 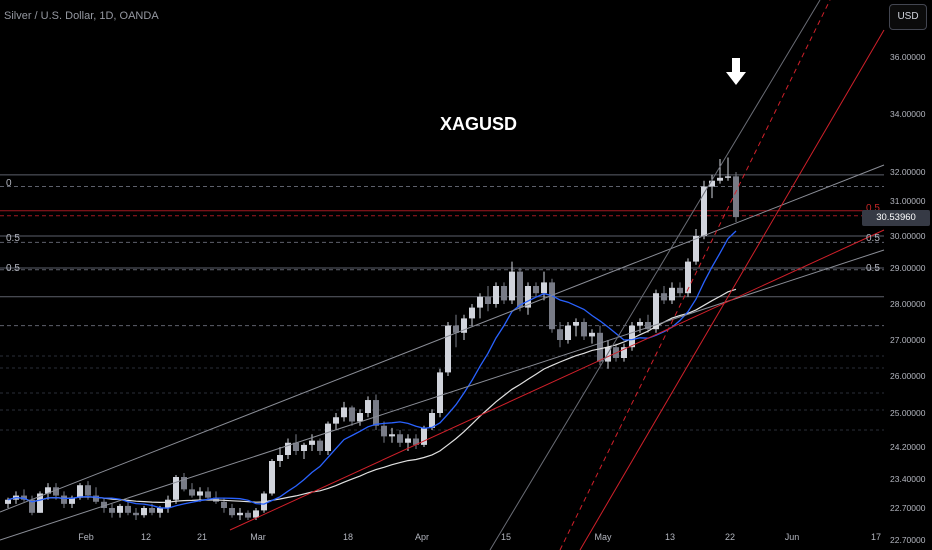 I want to click on x-tick-label: 22, so click(x=730, y=537).